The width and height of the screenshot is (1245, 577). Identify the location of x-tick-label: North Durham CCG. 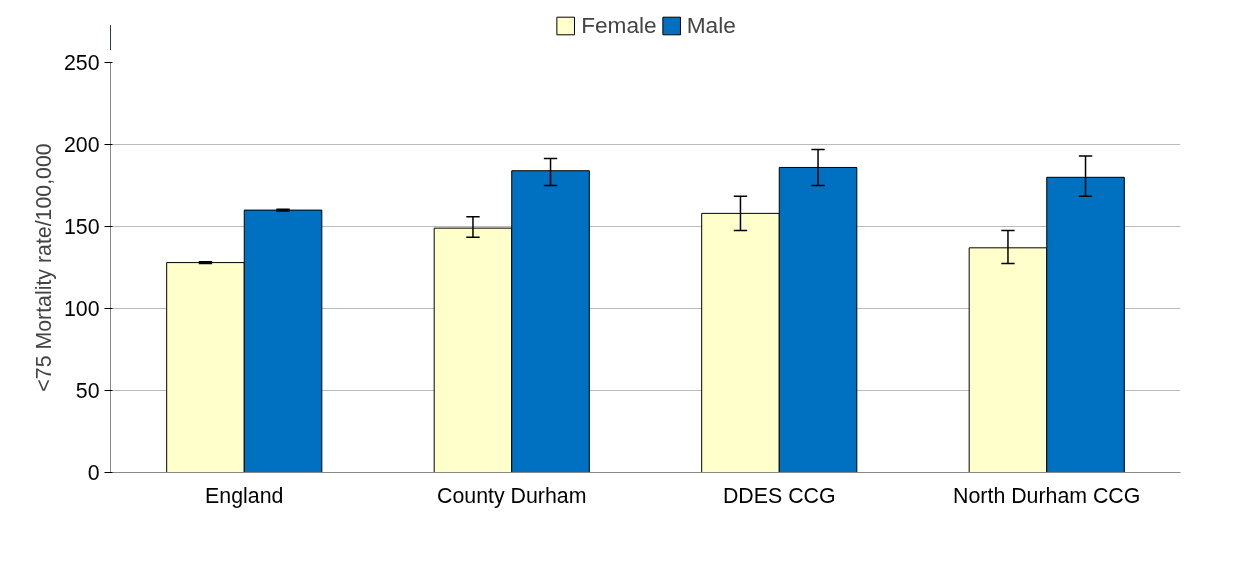
(1047, 495).